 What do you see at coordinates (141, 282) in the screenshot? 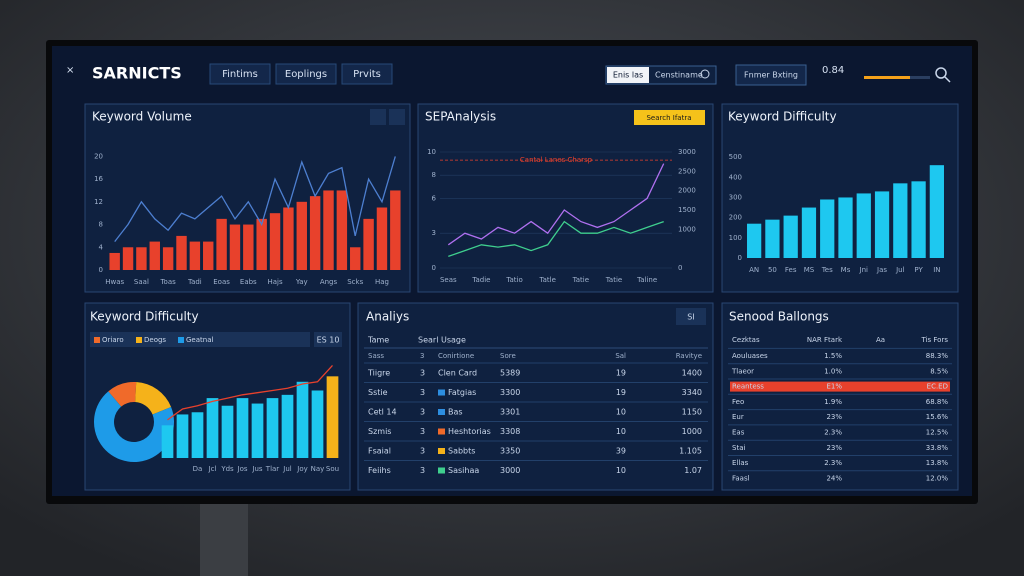
I see `x-tick-label: Saal` at bounding box center [141, 282].